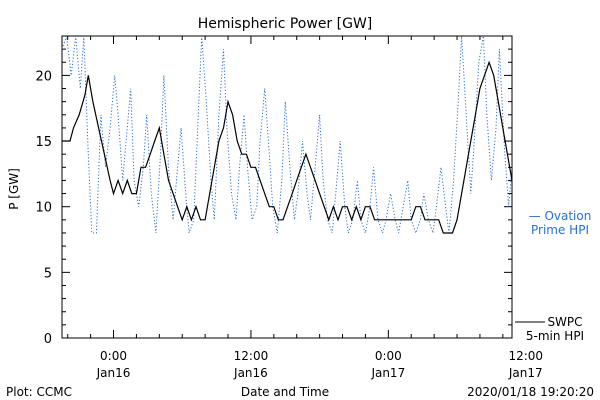 The image size is (600, 400). What do you see at coordinates (560, 230) in the screenshot?
I see `legend-ovation-line2: Prime HPI` at bounding box center [560, 230].